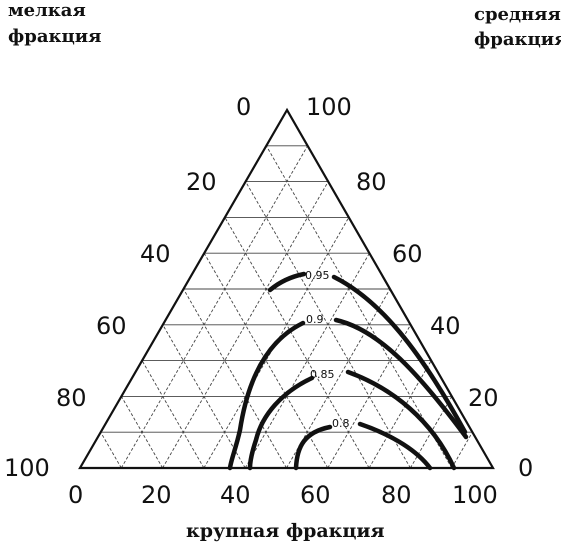  What do you see at coordinates (54, 36) in the screenshot?
I see `fine-fraction-label-line2: фракция` at bounding box center [54, 36].